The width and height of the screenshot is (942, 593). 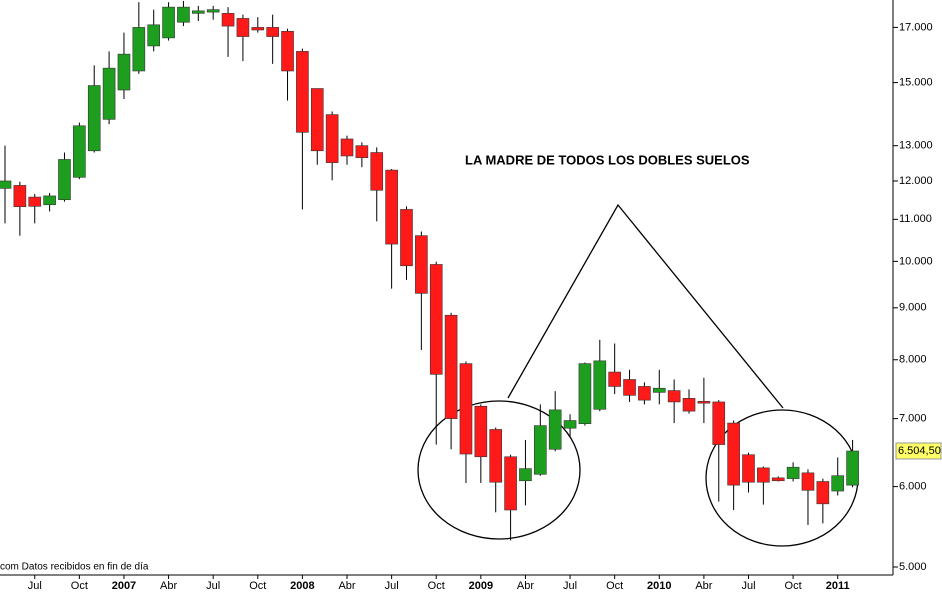 I want to click on x-tick-label: 2009, so click(x=481, y=586).